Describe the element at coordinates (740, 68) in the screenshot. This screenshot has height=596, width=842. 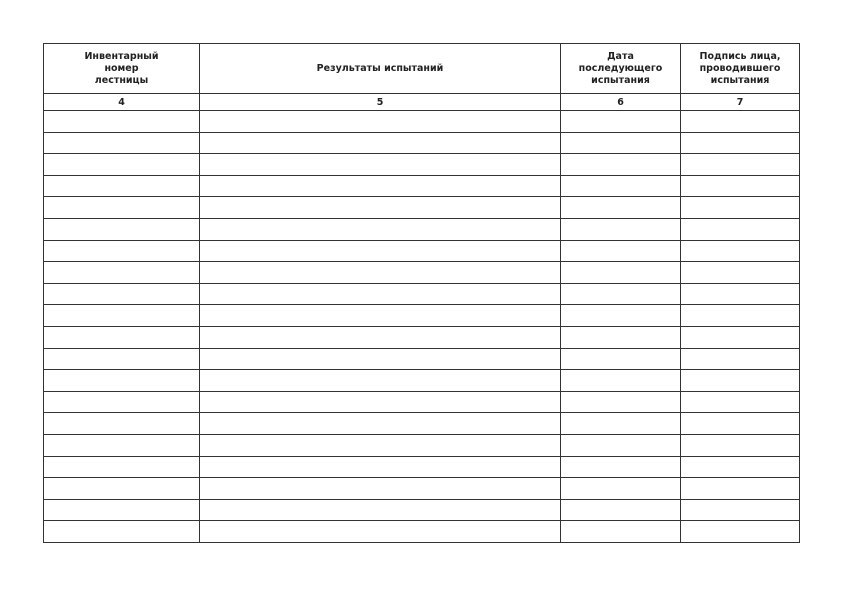
I see `header-signature: Подпись лица, проводившего испытания` at that location.